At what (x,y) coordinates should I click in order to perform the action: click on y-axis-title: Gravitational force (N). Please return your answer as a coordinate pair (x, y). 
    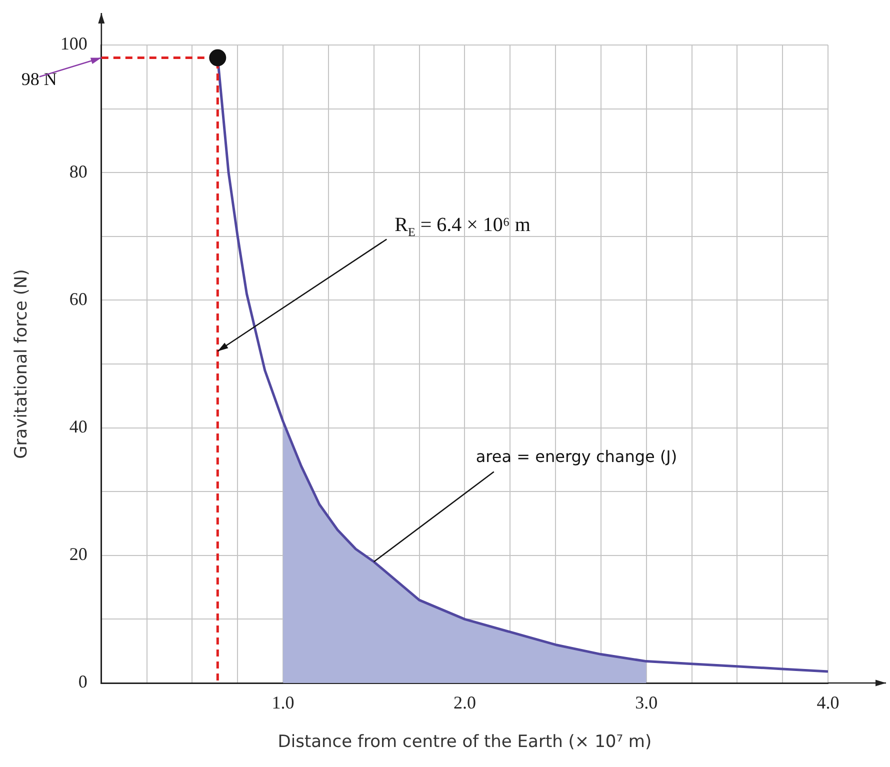
    Looking at the image, I should click on (22, 364).